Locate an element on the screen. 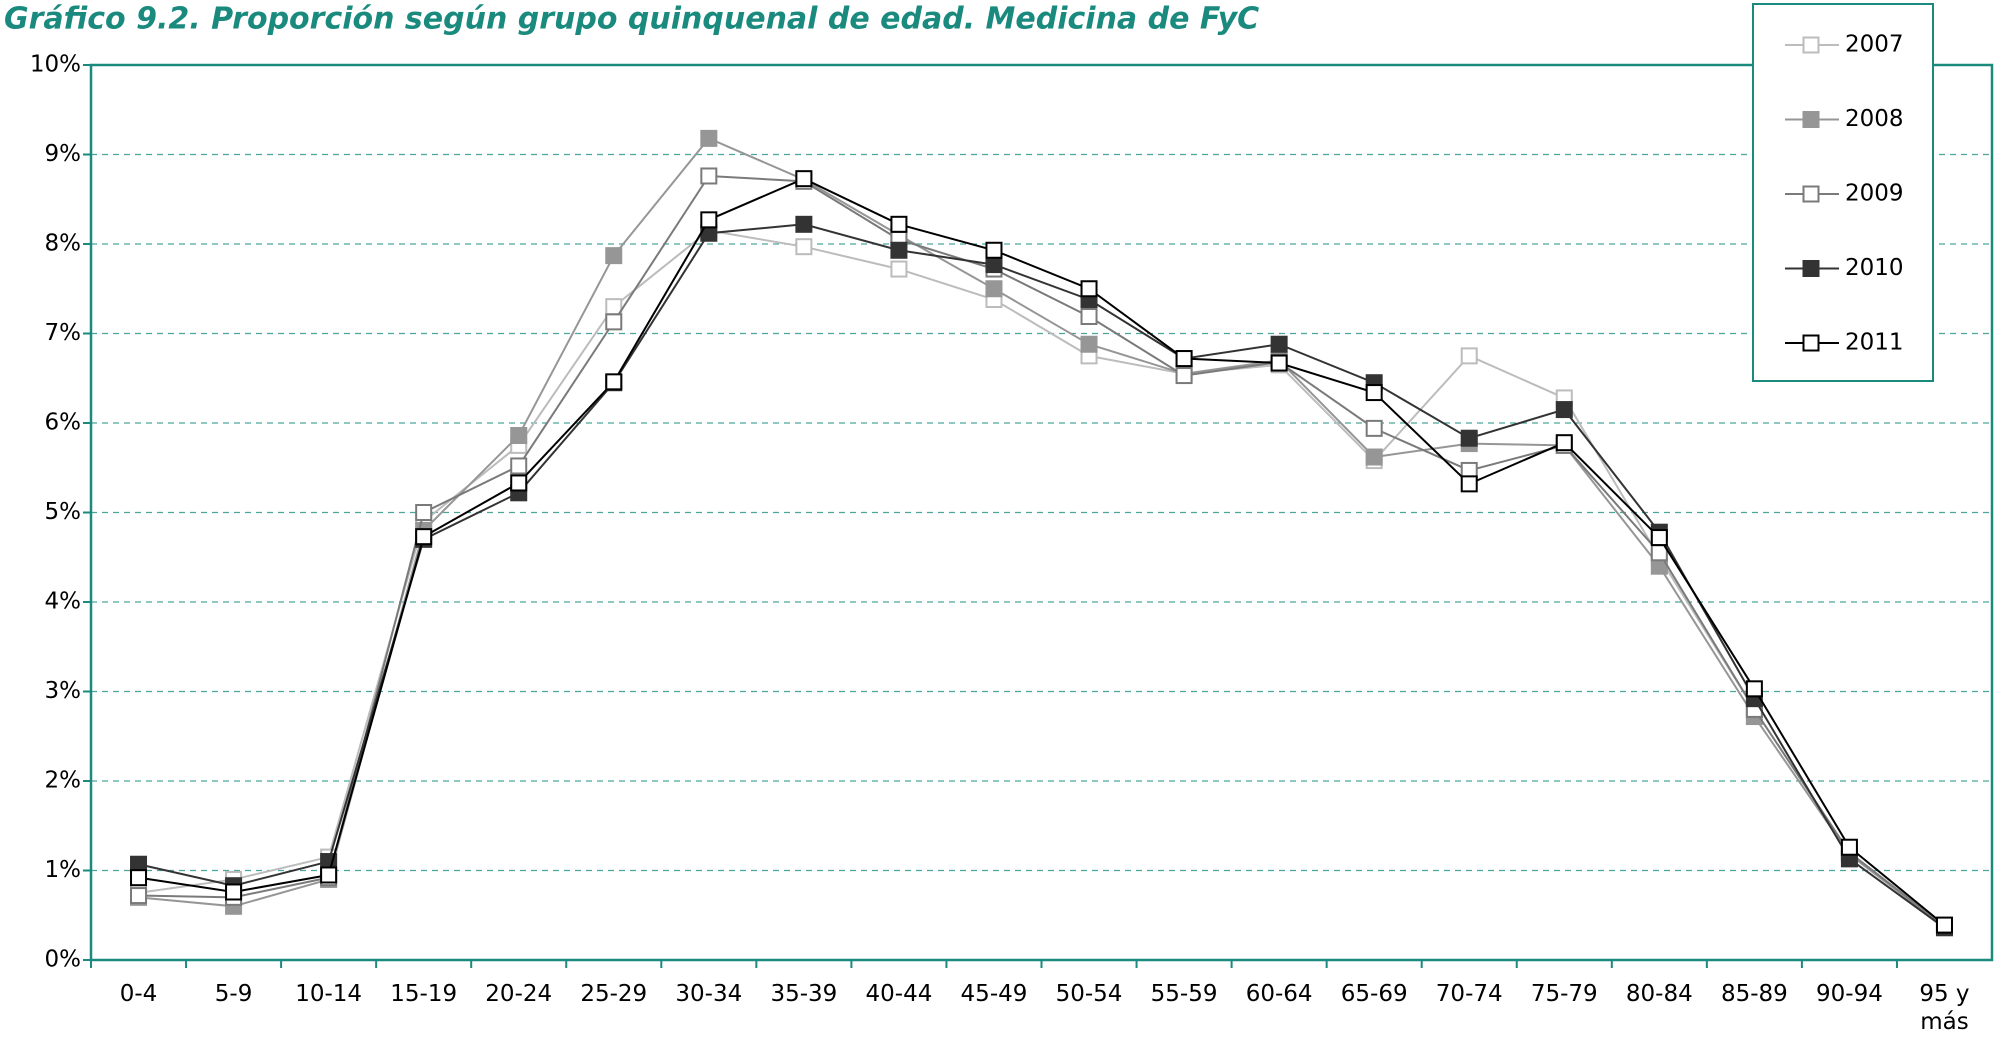  x-tick-label: 35-39 is located at coordinates (804, 994).